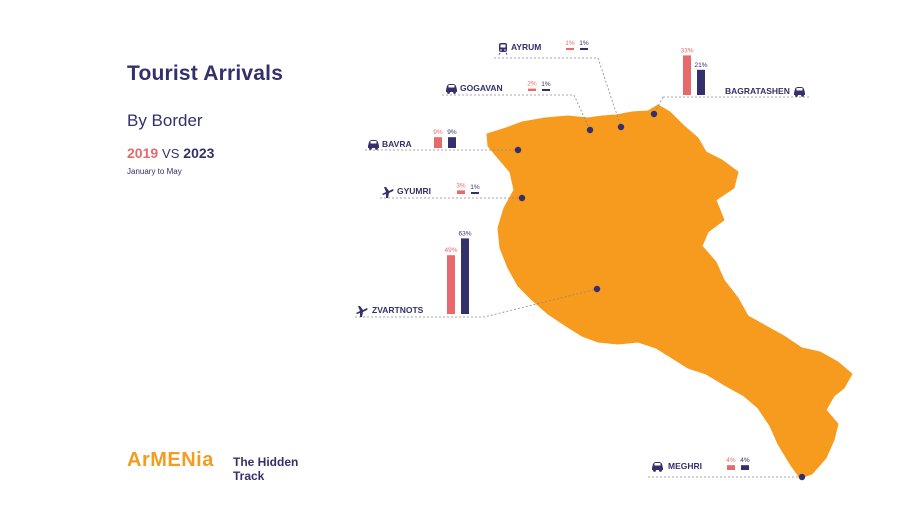 The image size is (900, 506). Describe the element at coordinates (685, 466) in the screenshot. I see `border-label-meghri: MEGHRI` at that location.